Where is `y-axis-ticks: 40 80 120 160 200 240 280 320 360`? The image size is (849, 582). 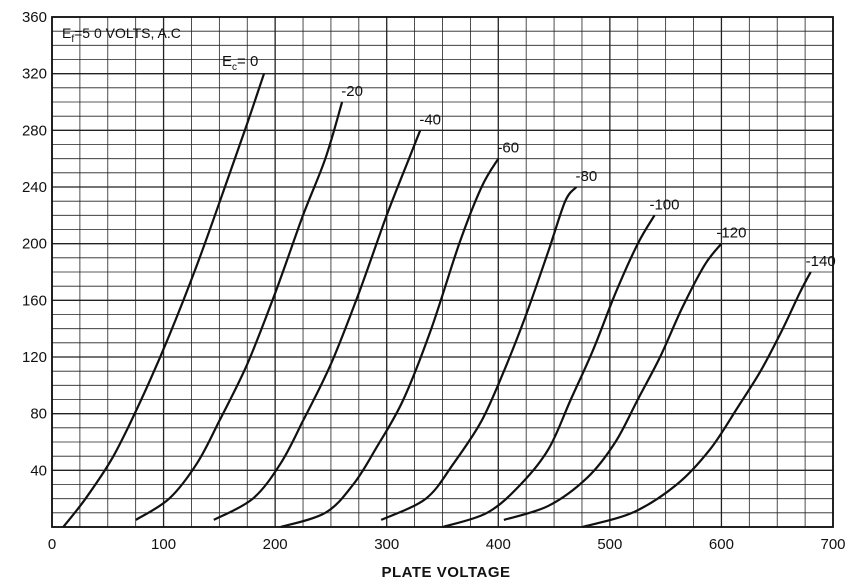 y-axis-ticks: 40 80 120 160 200 240 280 320 360 is located at coordinates (34, 244).